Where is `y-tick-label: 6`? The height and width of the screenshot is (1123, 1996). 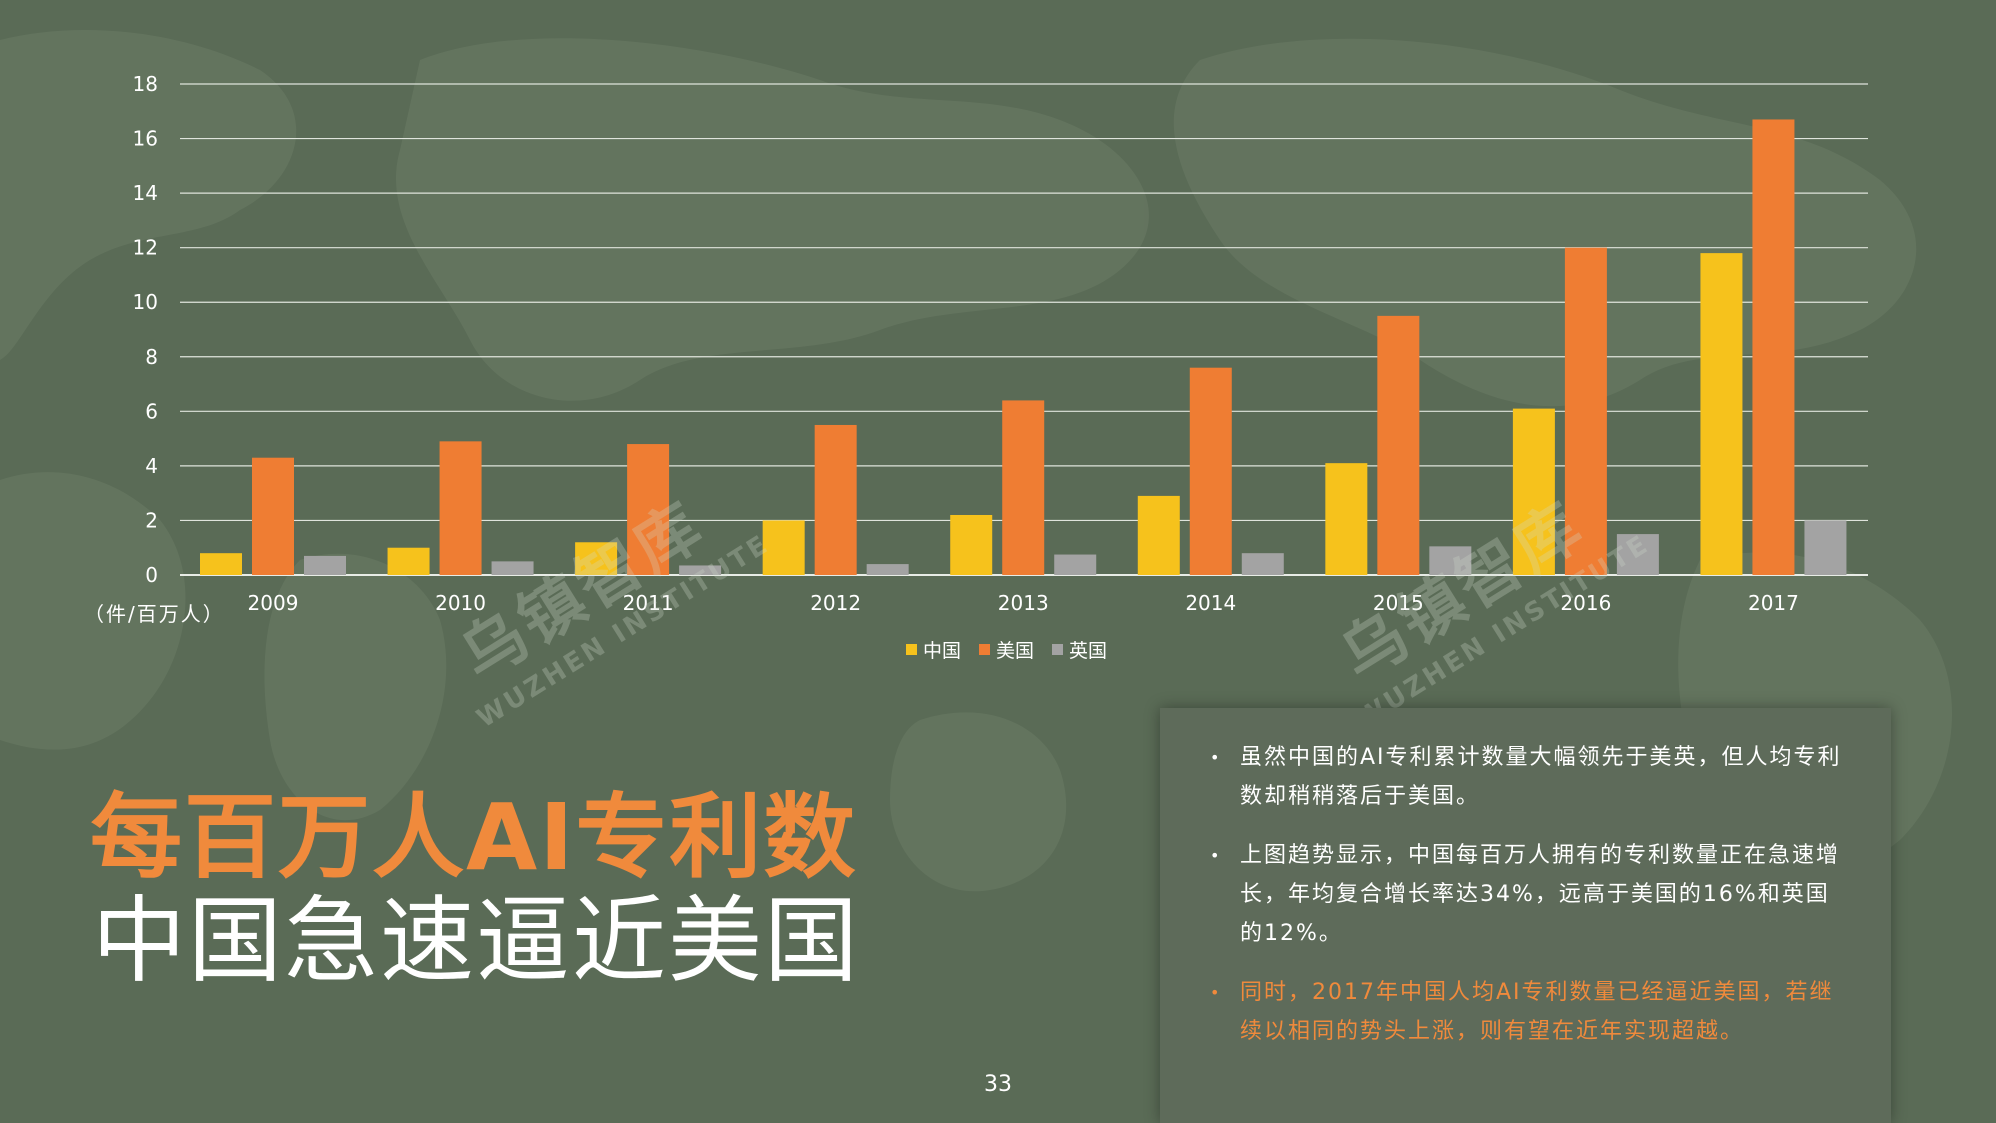 y-tick-label: 6 is located at coordinates (151, 411).